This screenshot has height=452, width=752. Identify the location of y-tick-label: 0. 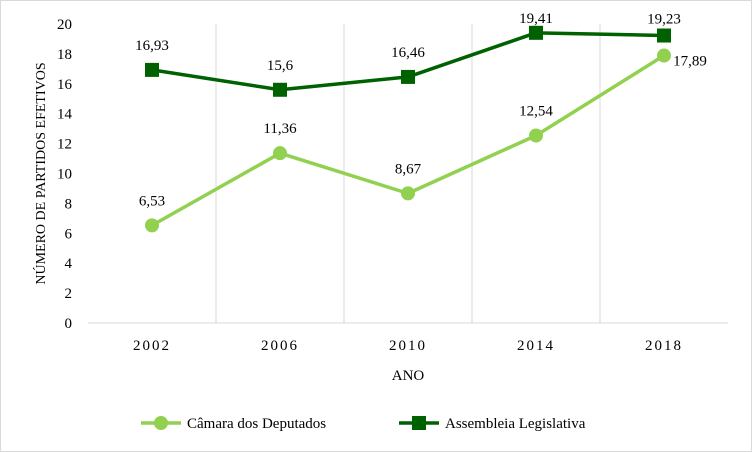
(69, 324).